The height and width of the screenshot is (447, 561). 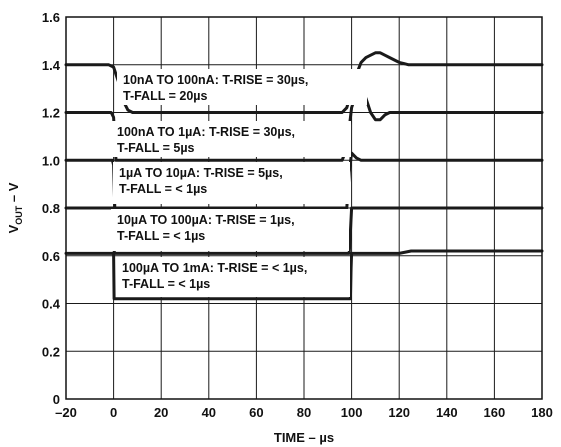 I want to click on x-tick-label: 60, so click(x=256, y=412).